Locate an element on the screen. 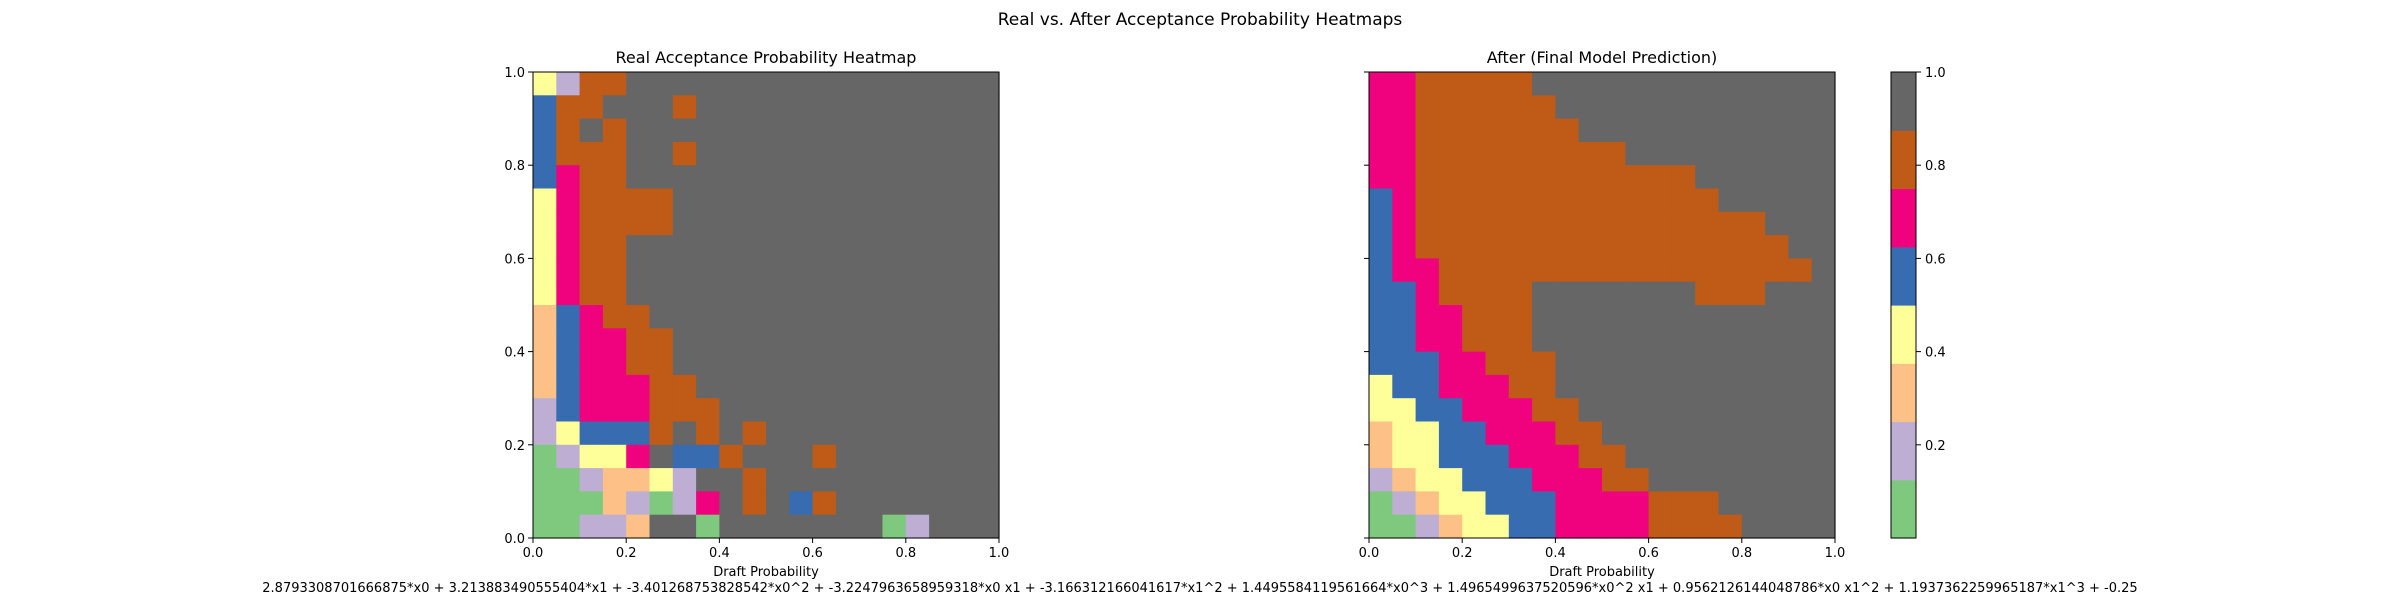  colorbar-tick-label: 0.4 is located at coordinates (1935, 353).